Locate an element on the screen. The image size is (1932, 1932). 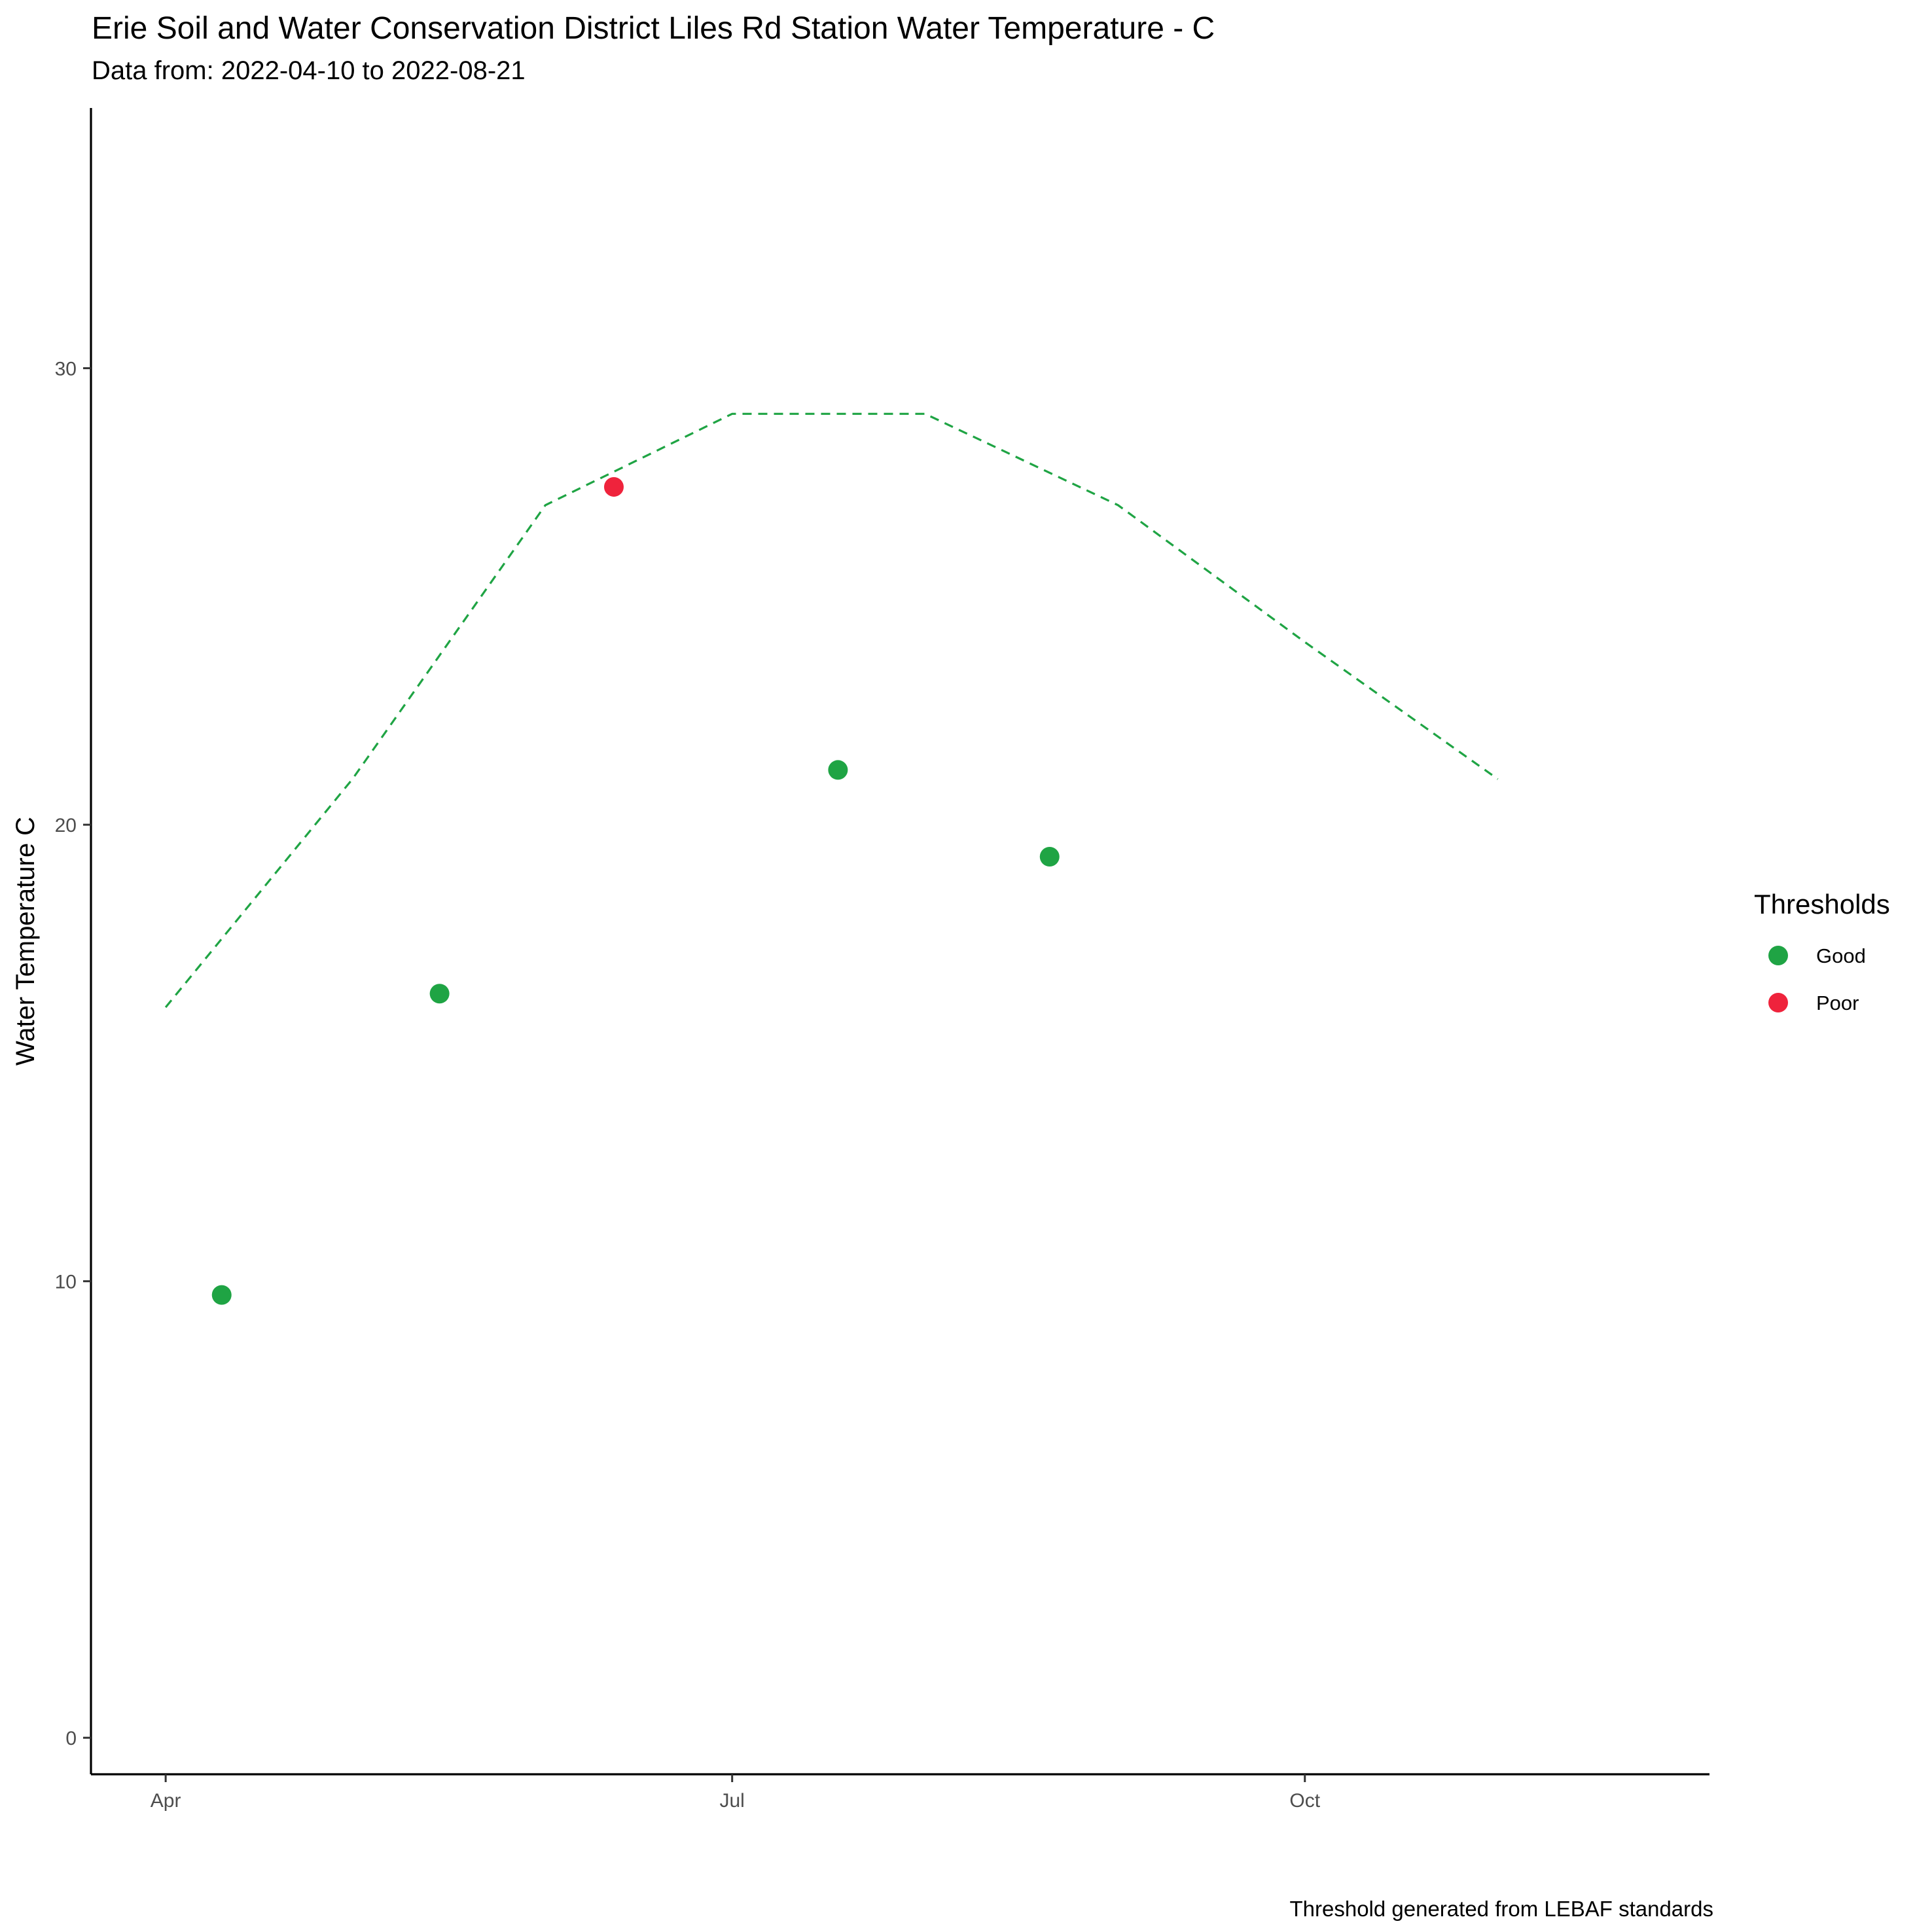
chart-caption: Threshold generated from LEBAF standards is located at coordinates (1501, 1909).